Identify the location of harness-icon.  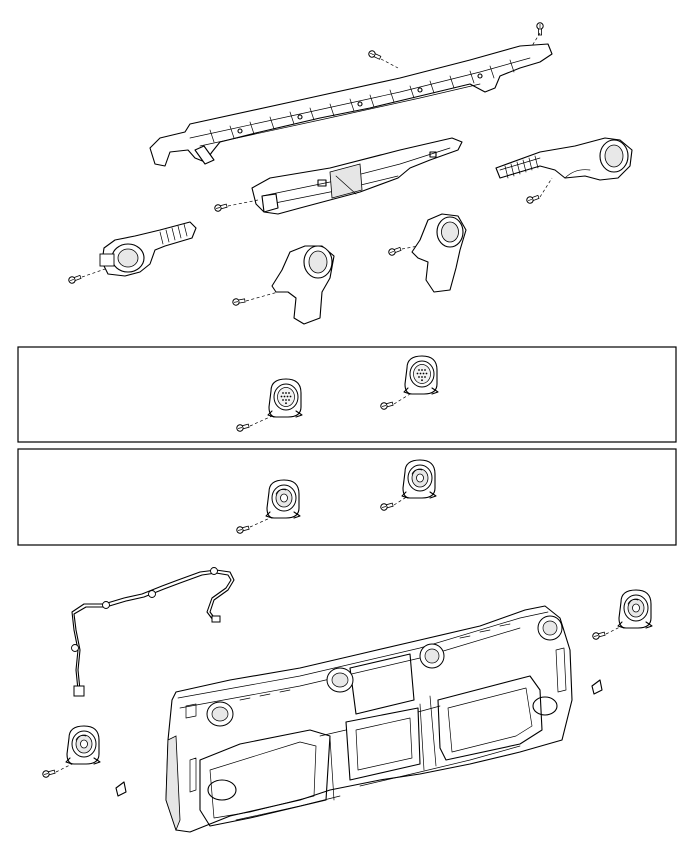
(153, 632).